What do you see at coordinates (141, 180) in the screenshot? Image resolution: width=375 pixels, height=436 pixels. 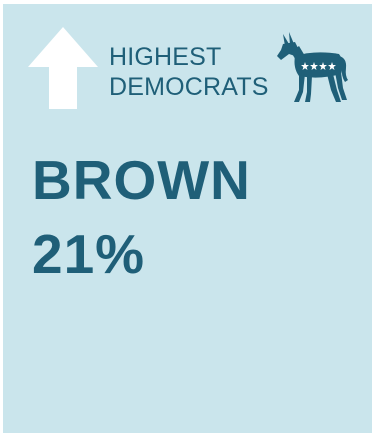 I see `candidate-name: BROWN` at bounding box center [141, 180].